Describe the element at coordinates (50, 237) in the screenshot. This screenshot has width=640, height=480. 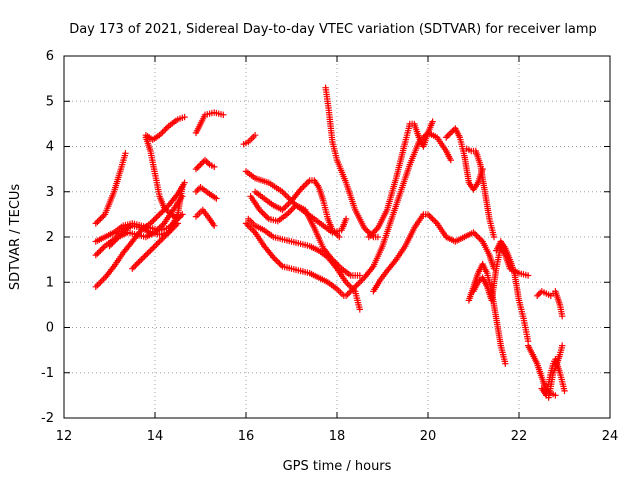
I see `y-tick-label: 2` at that location.